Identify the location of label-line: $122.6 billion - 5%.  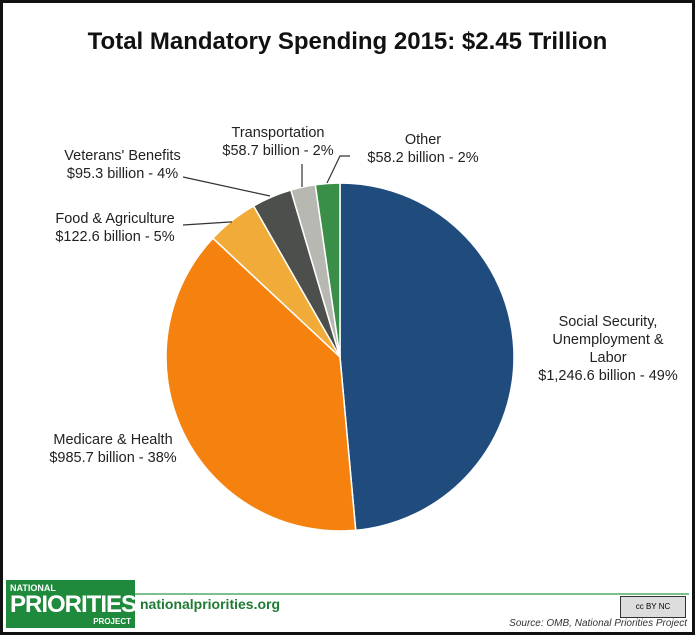
(115, 237).